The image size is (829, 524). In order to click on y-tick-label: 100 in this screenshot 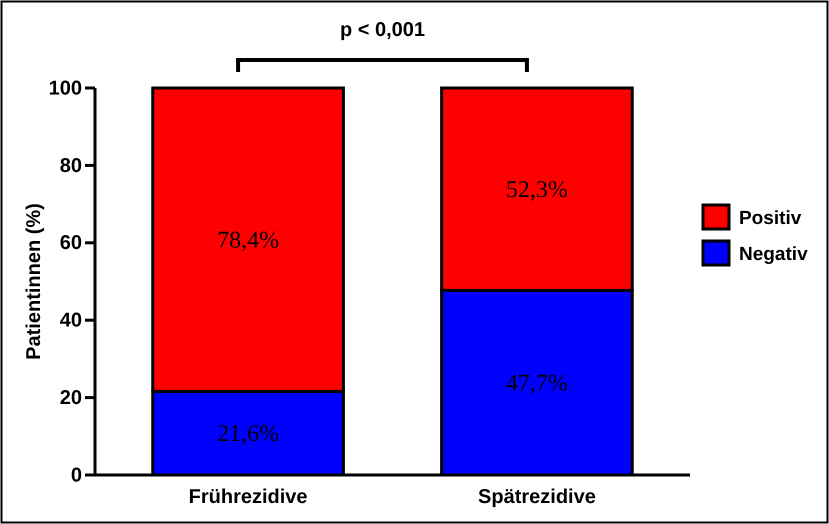, I will do `click(65, 88)`.